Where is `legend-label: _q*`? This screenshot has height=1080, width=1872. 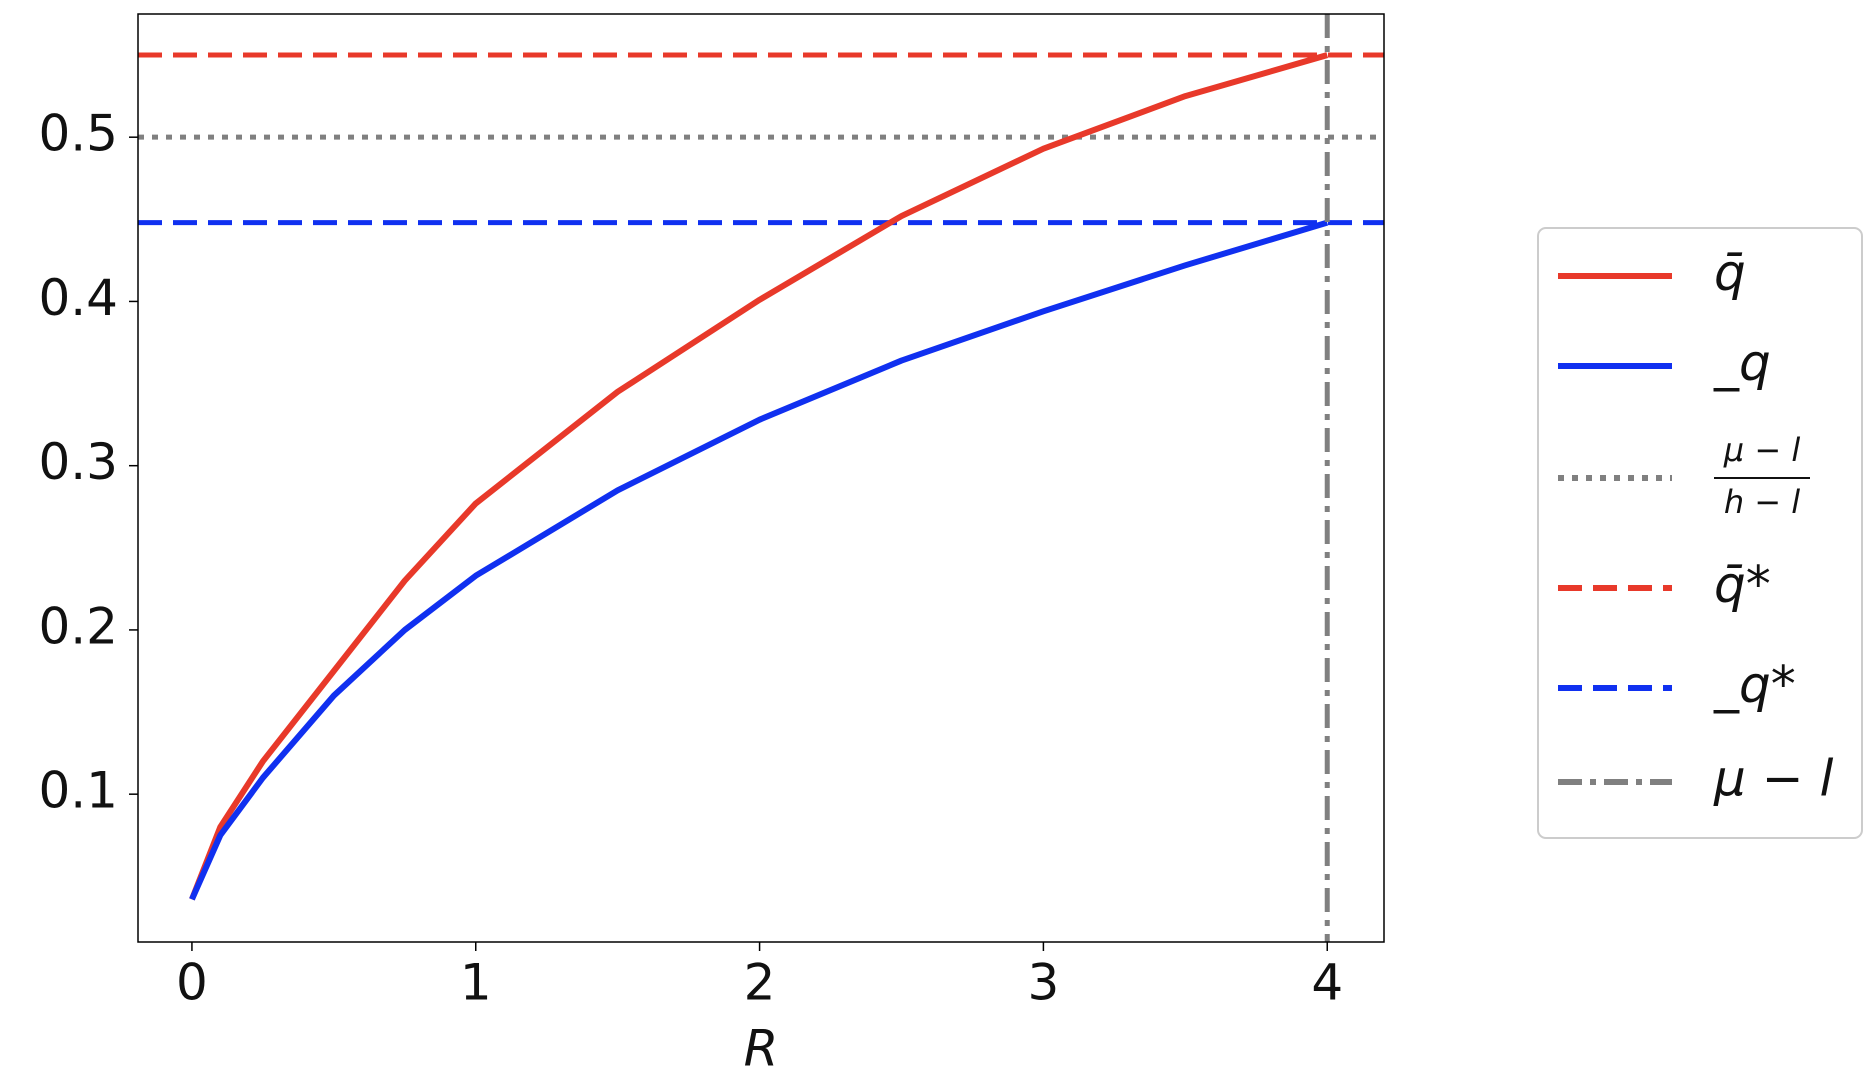
legend-label: _q* is located at coordinates (1754, 685).